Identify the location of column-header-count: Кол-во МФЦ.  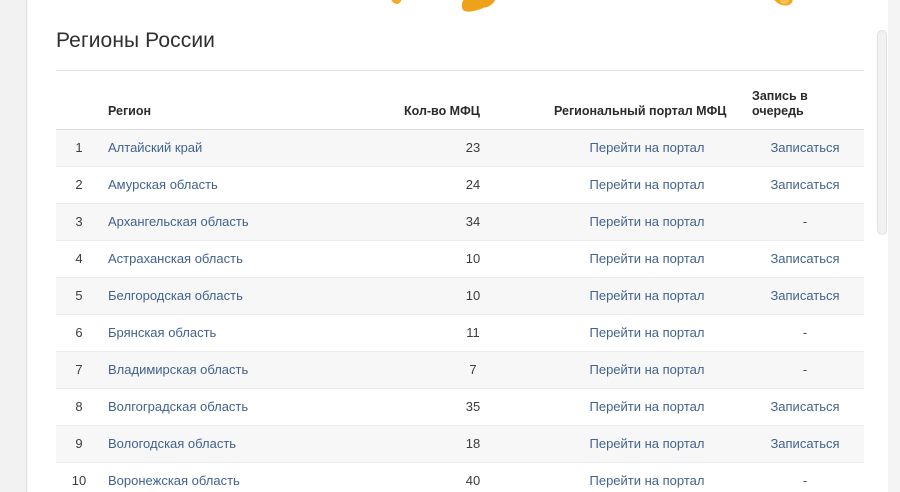
(473, 100).